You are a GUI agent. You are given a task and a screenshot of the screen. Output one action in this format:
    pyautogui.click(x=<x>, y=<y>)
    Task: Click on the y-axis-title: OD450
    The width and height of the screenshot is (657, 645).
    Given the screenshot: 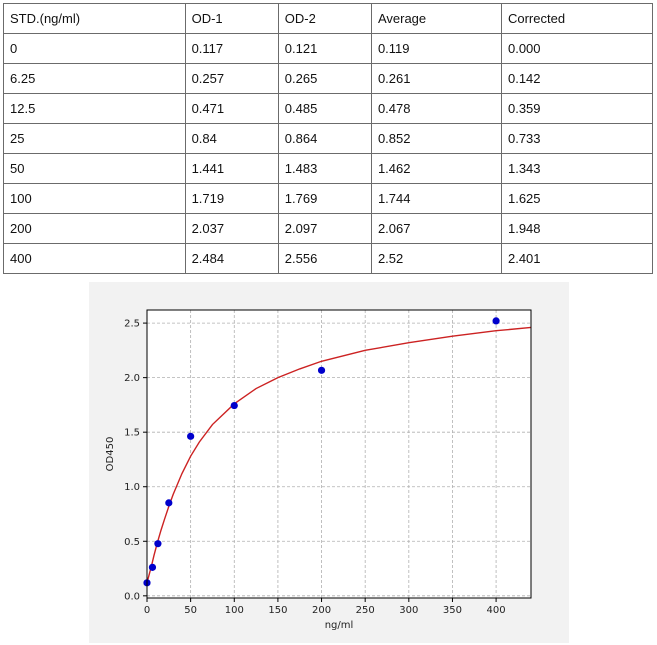 What is the action you would take?
    pyautogui.click(x=110, y=454)
    